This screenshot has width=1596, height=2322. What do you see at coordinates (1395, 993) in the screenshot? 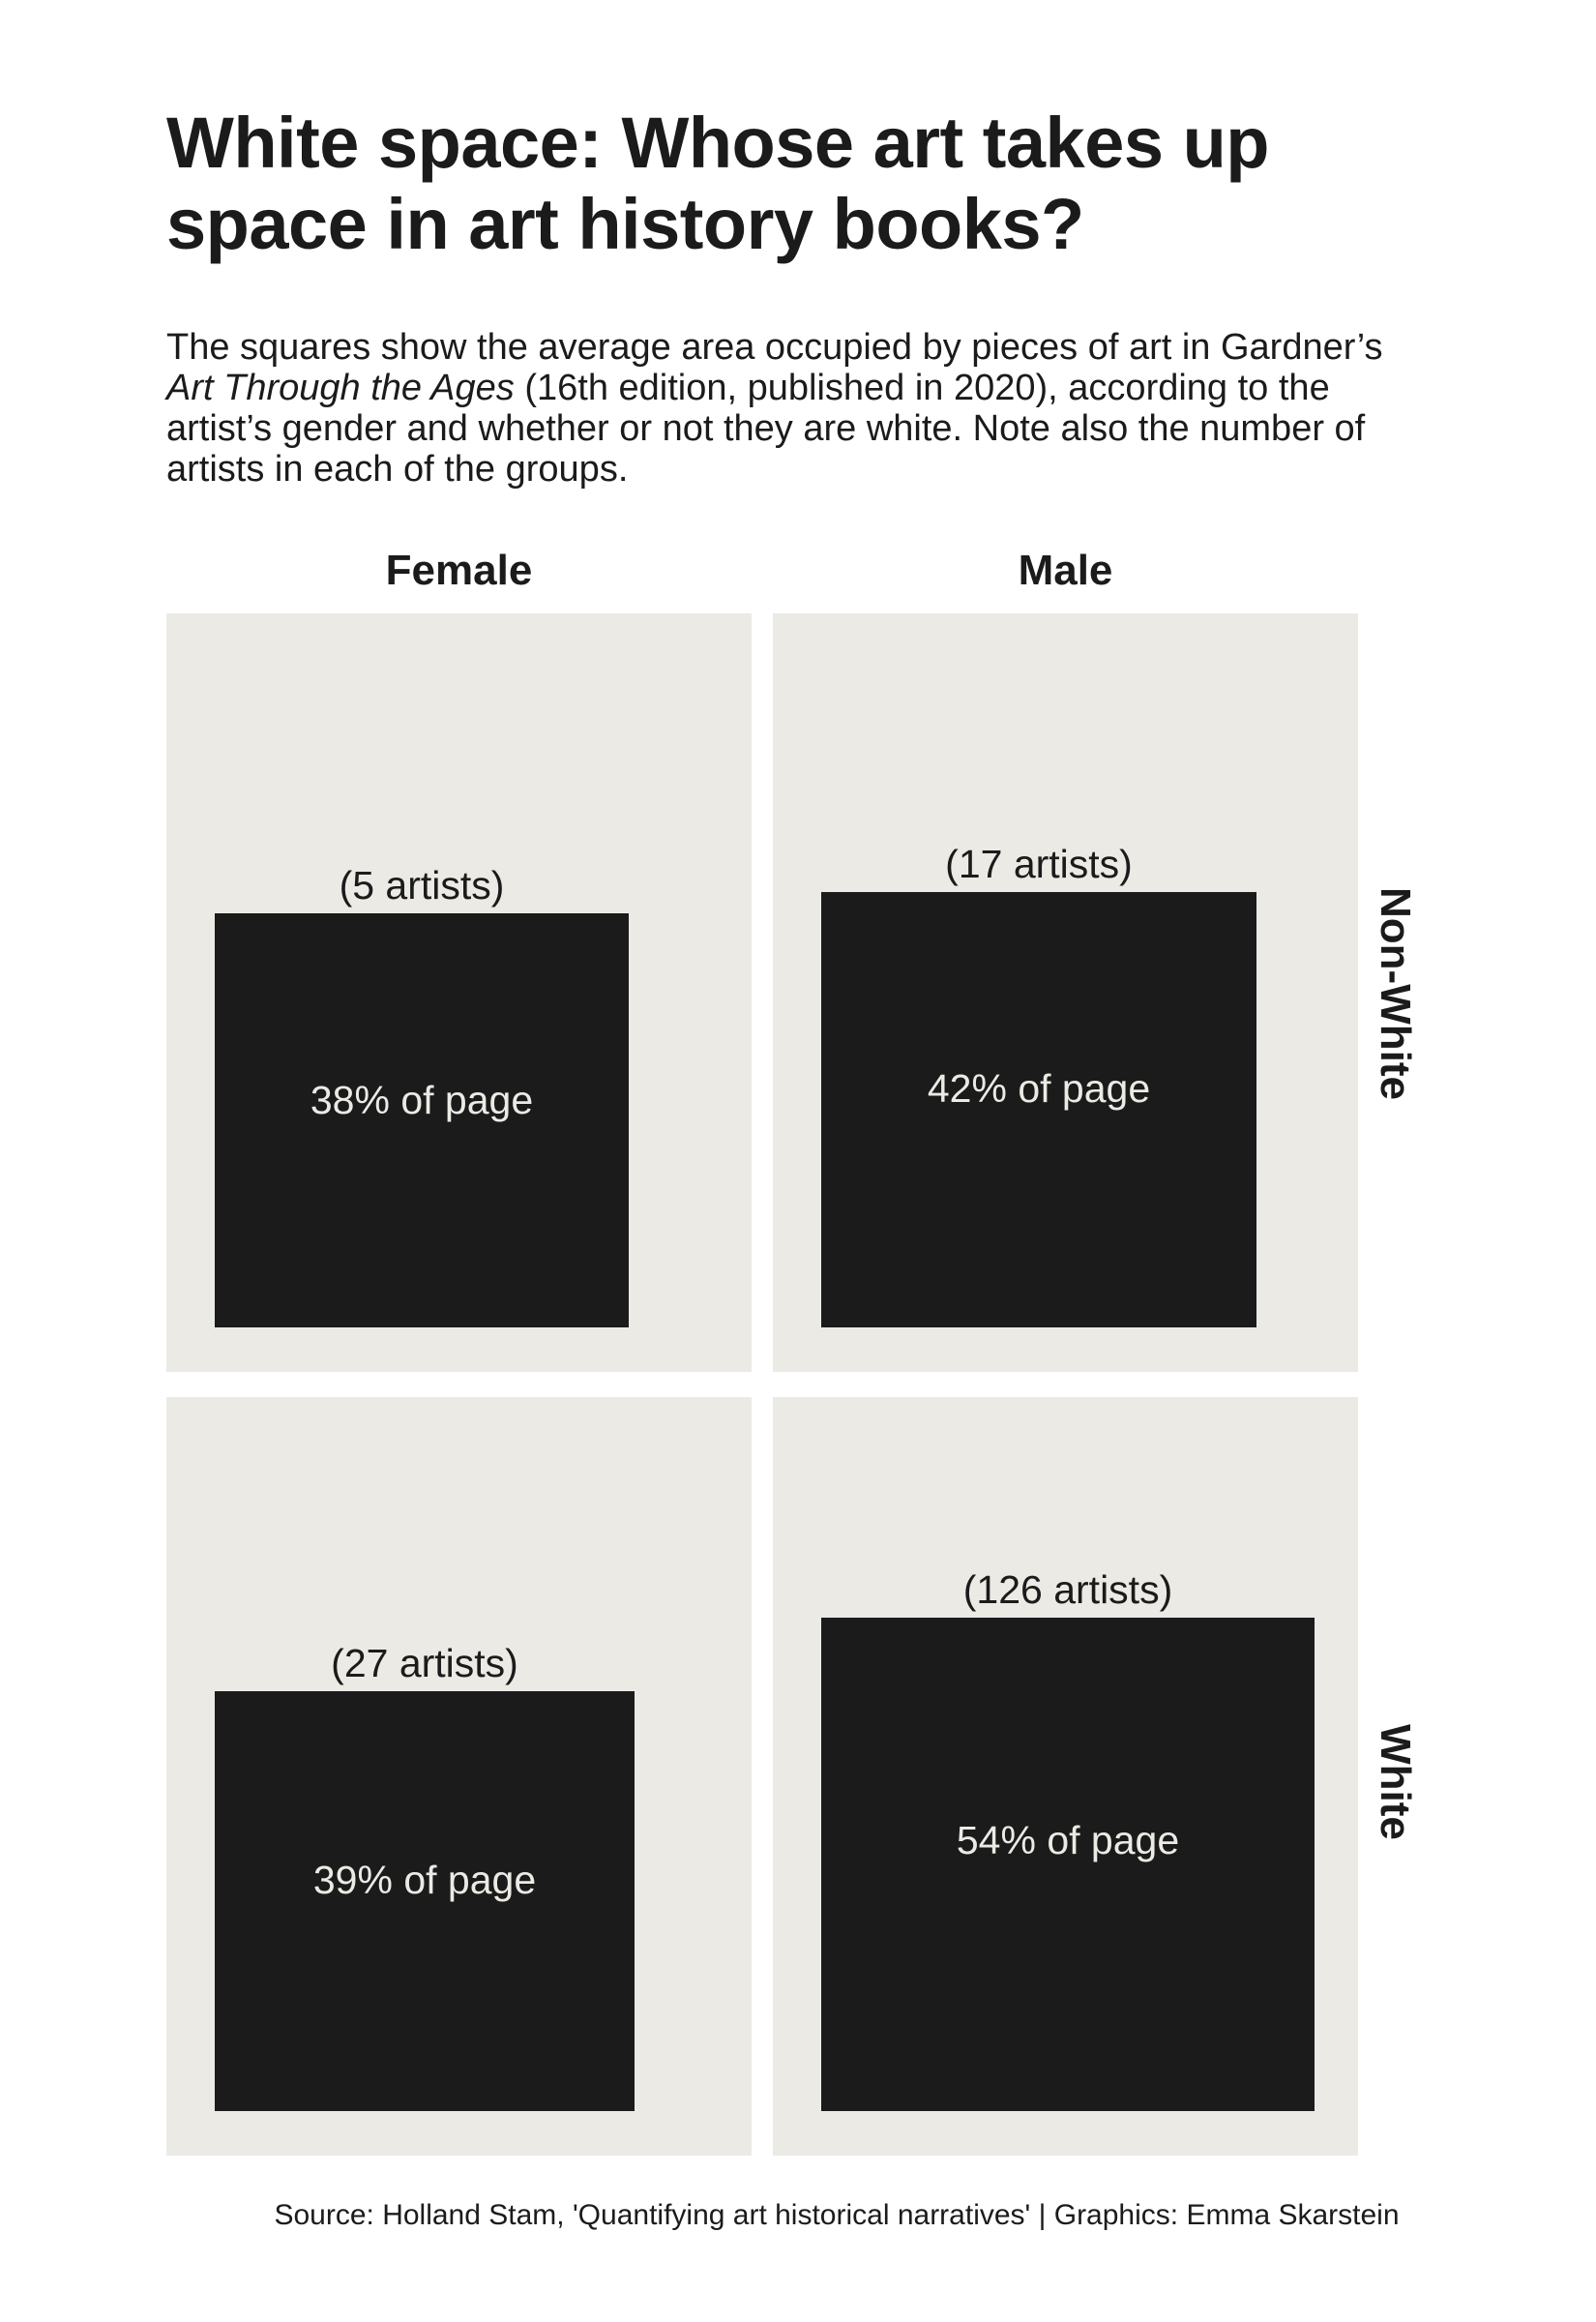
I see `row-label-non-white: Non-White` at bounding box center [1395, 993].